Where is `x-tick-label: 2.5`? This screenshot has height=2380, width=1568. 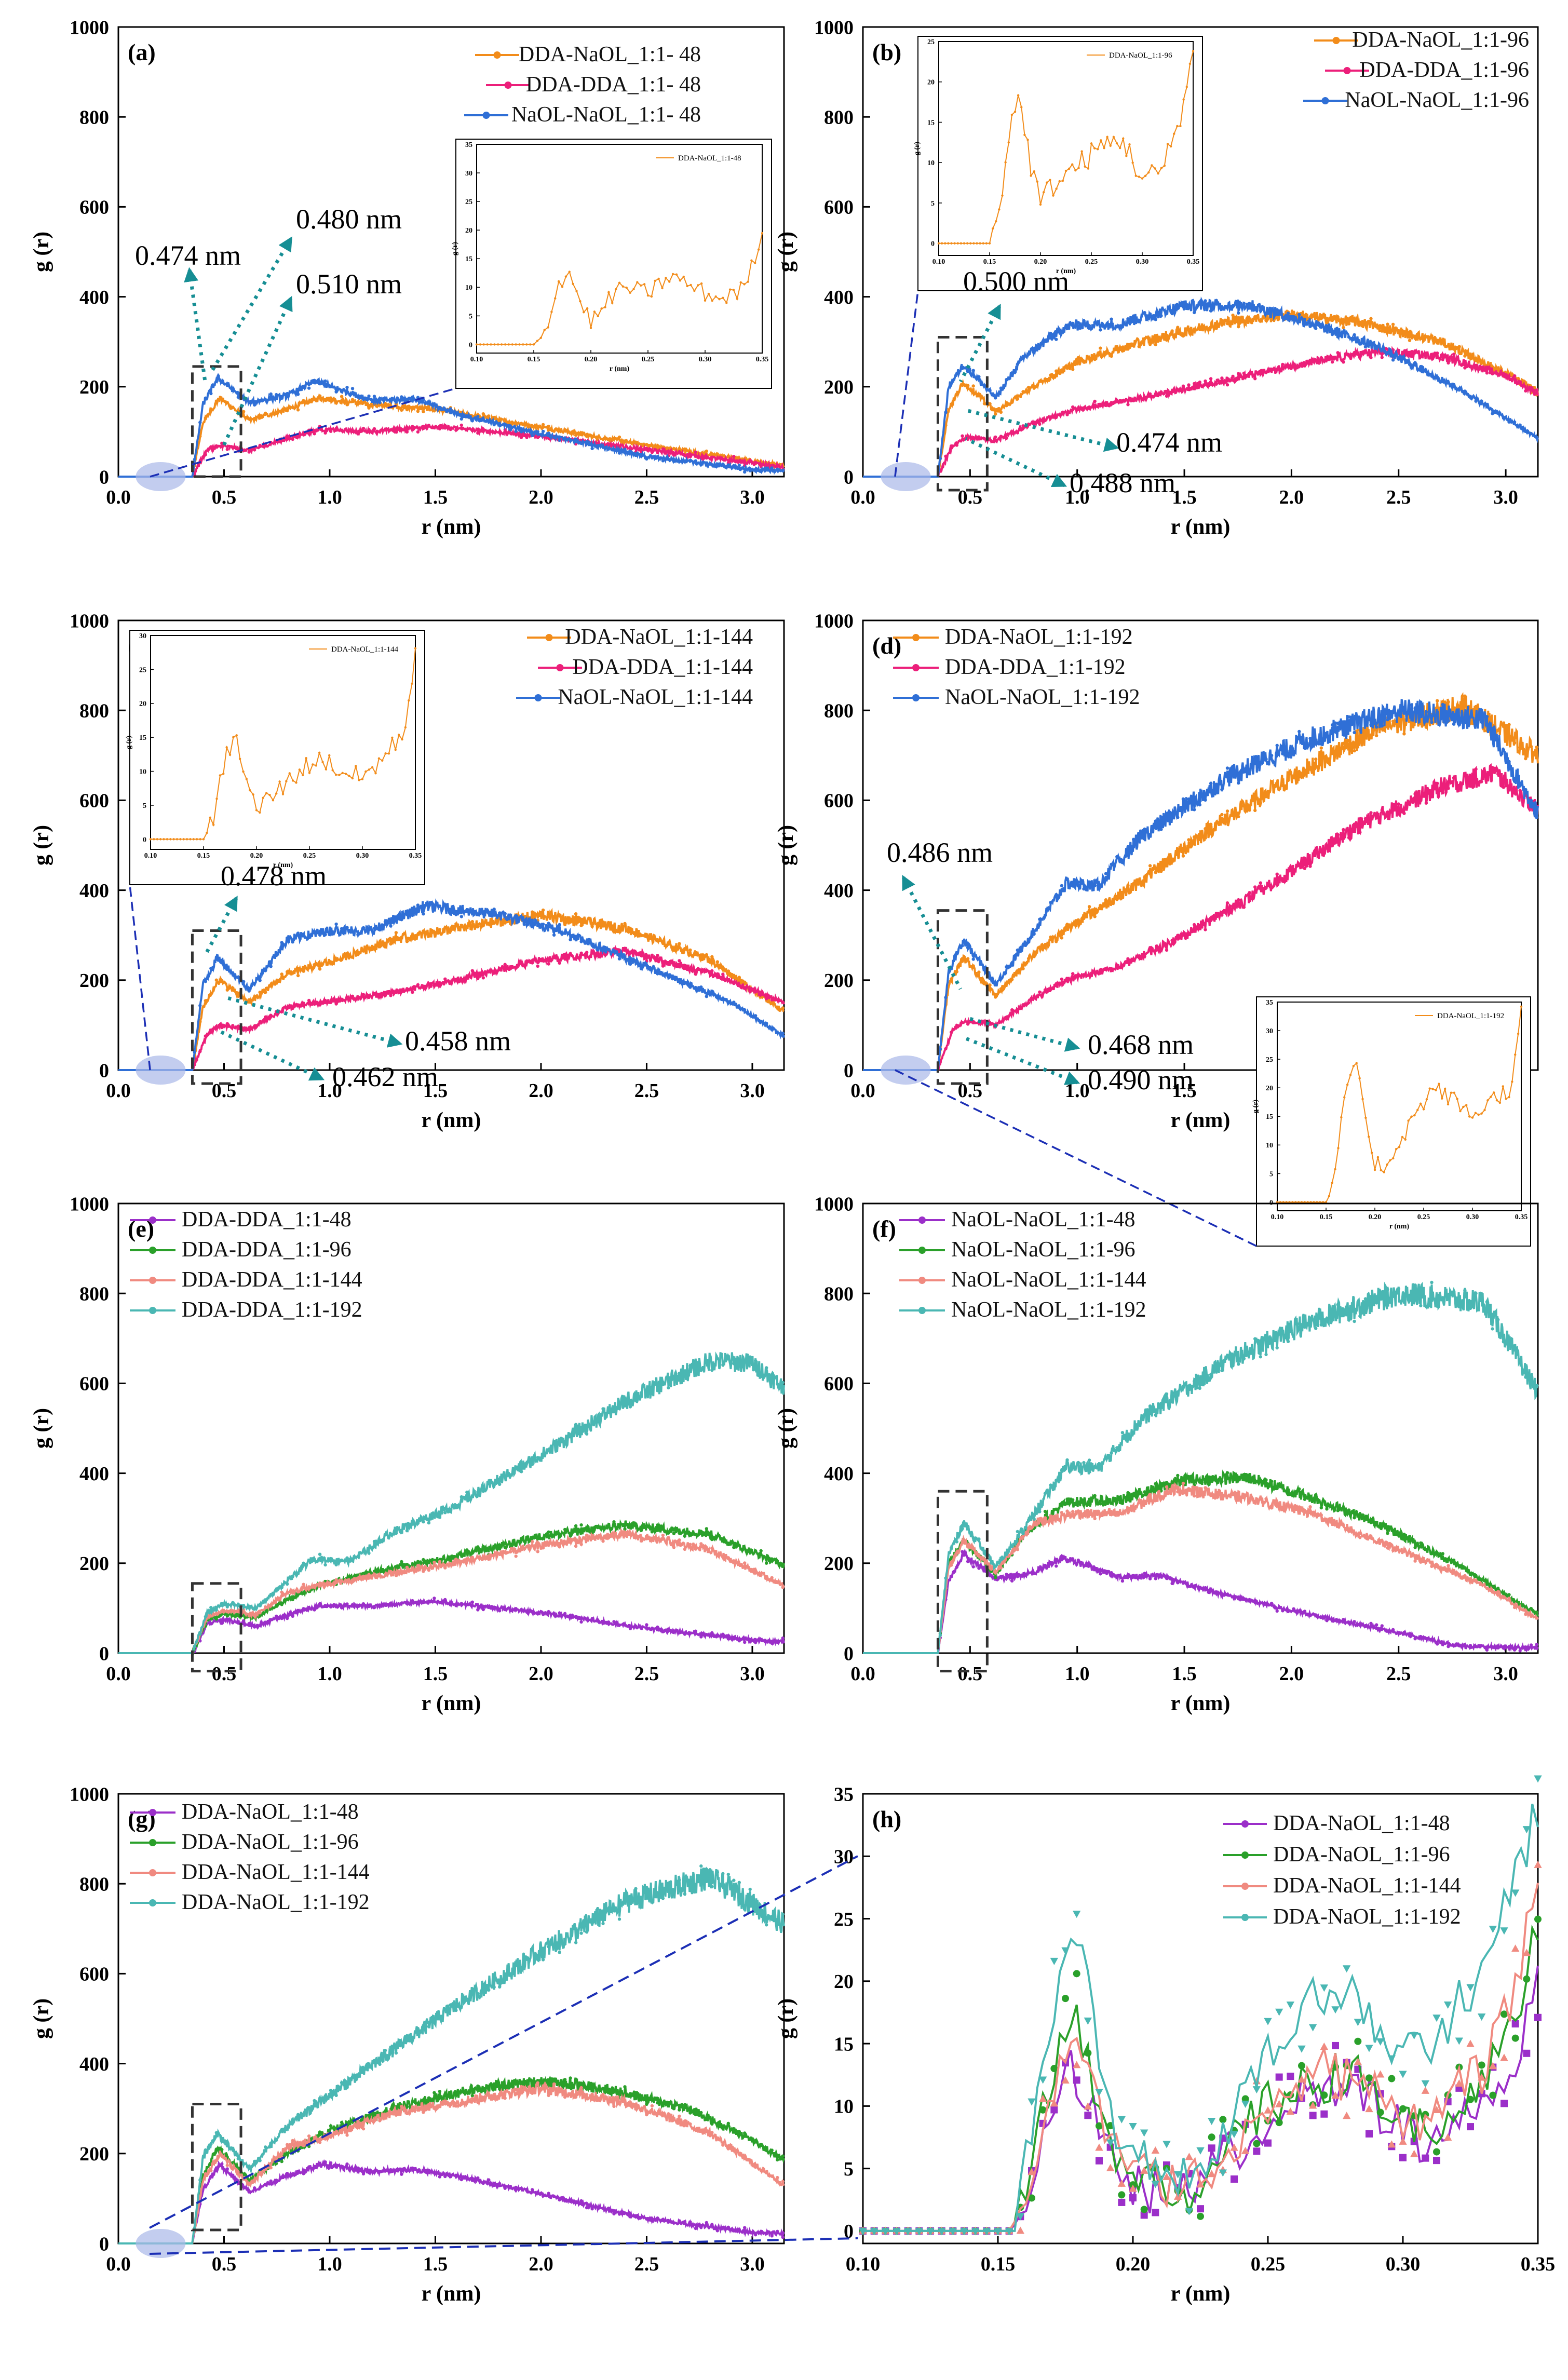
x-tick-label: 2.5 is located at coordinates (646, 1674).